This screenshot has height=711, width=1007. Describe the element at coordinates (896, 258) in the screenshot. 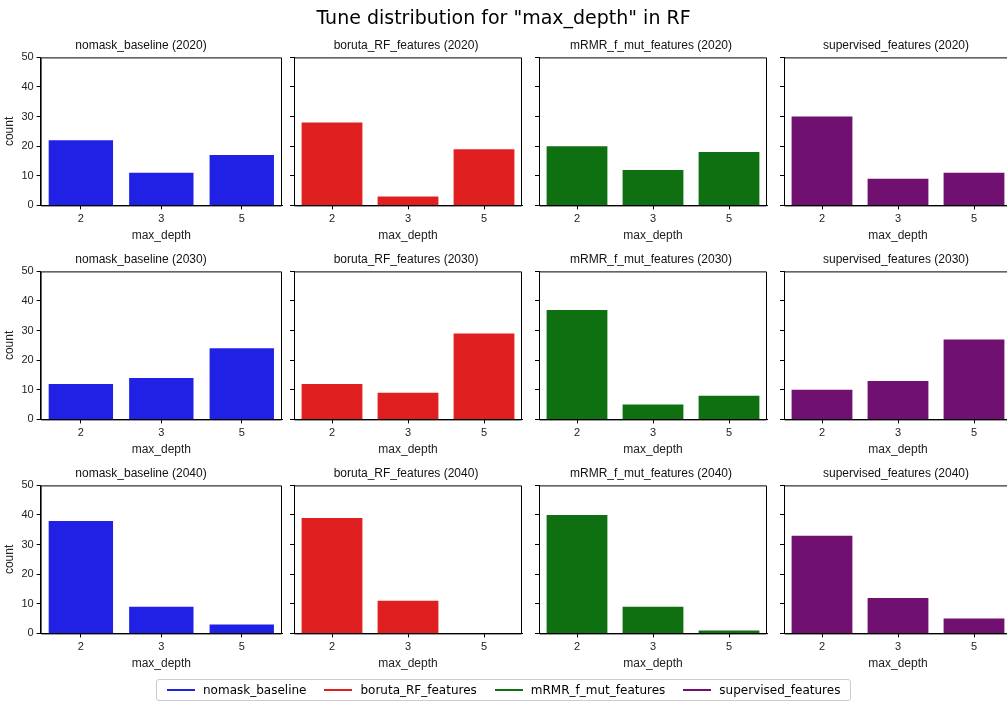

I see `chart-title: supervised_features (2030)` at that location.